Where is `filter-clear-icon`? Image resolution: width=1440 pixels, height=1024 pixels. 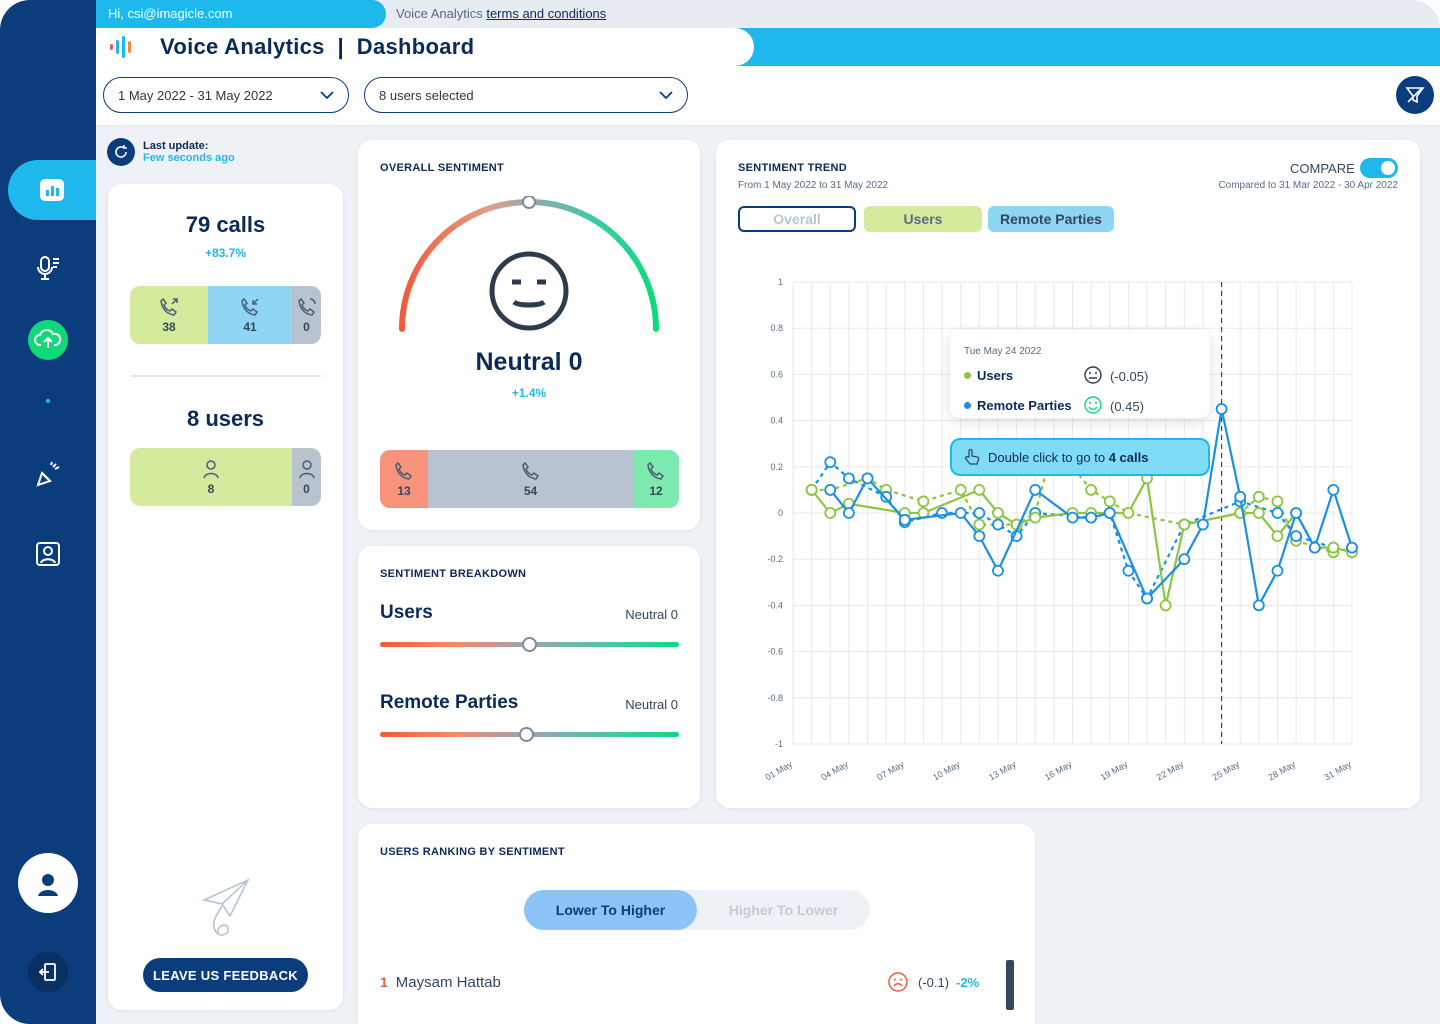
filter-clear-icon is located at coordinates (1415, 95).